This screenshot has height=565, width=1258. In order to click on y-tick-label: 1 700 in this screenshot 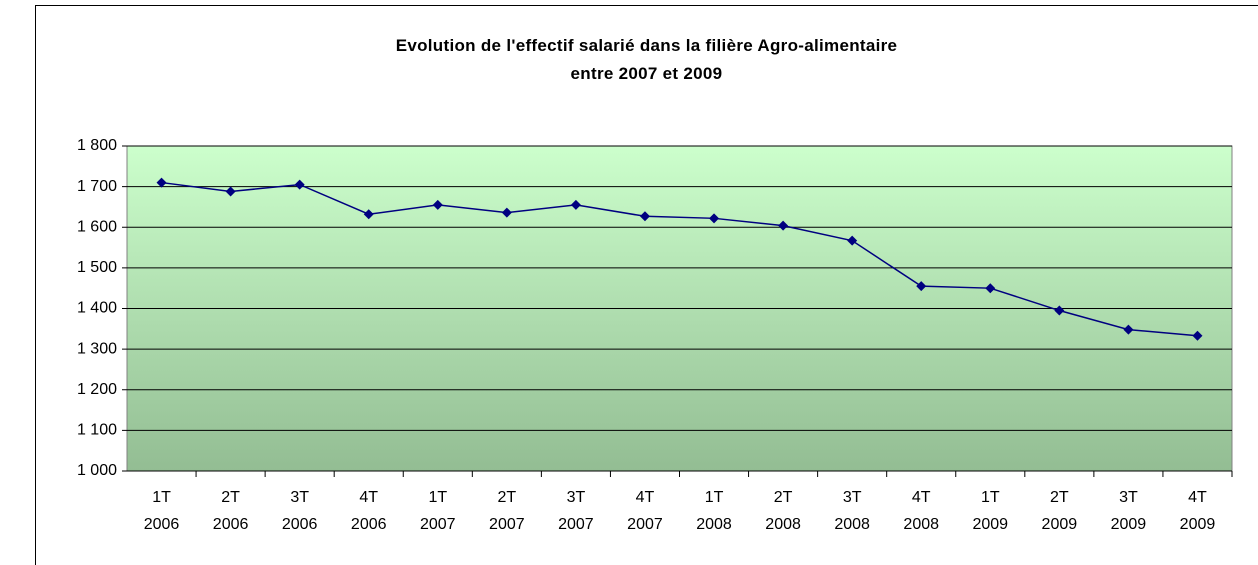, I will do `click(97, 186)`.